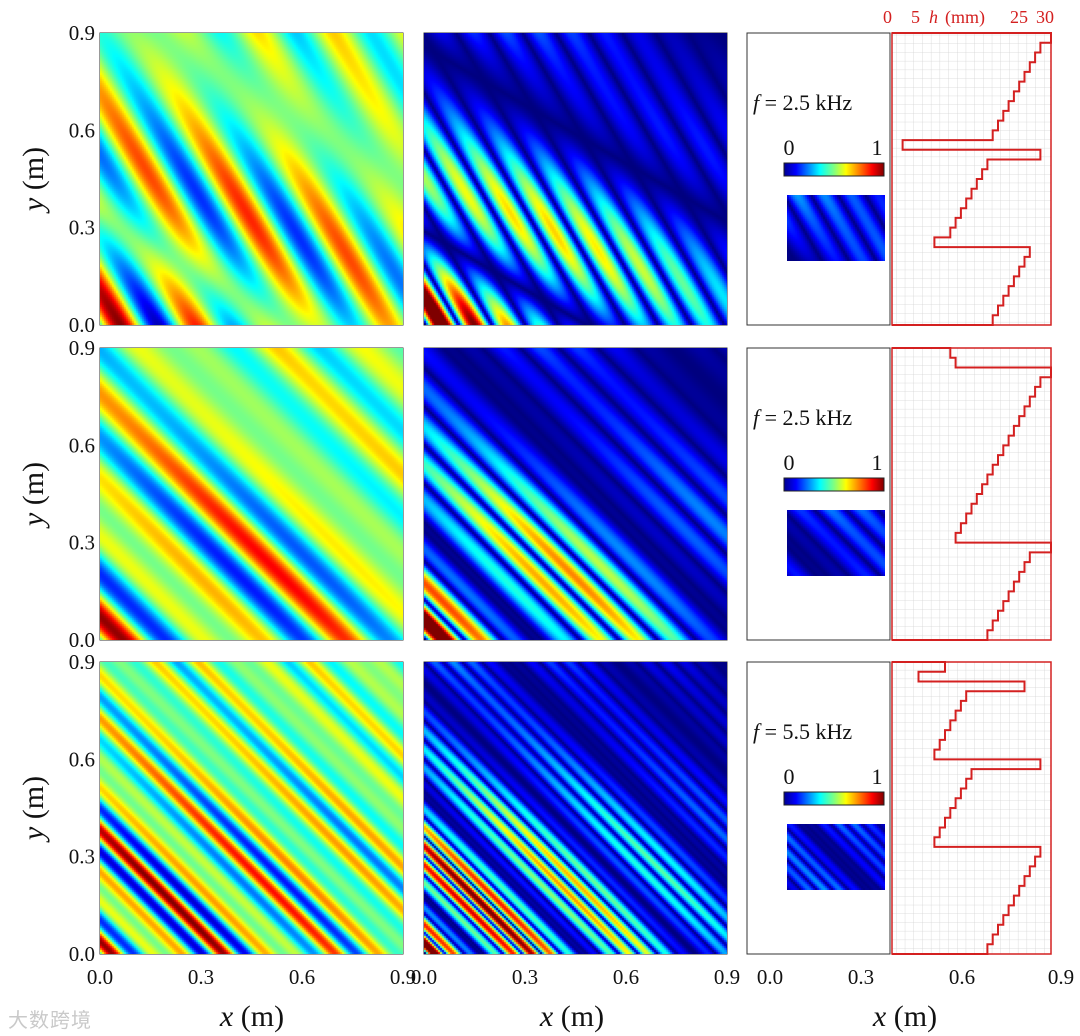  What do you see at coordinates (965, 17) in the screenshot?
I see `height-unit: (mm)` at bounding box center [965, 17].